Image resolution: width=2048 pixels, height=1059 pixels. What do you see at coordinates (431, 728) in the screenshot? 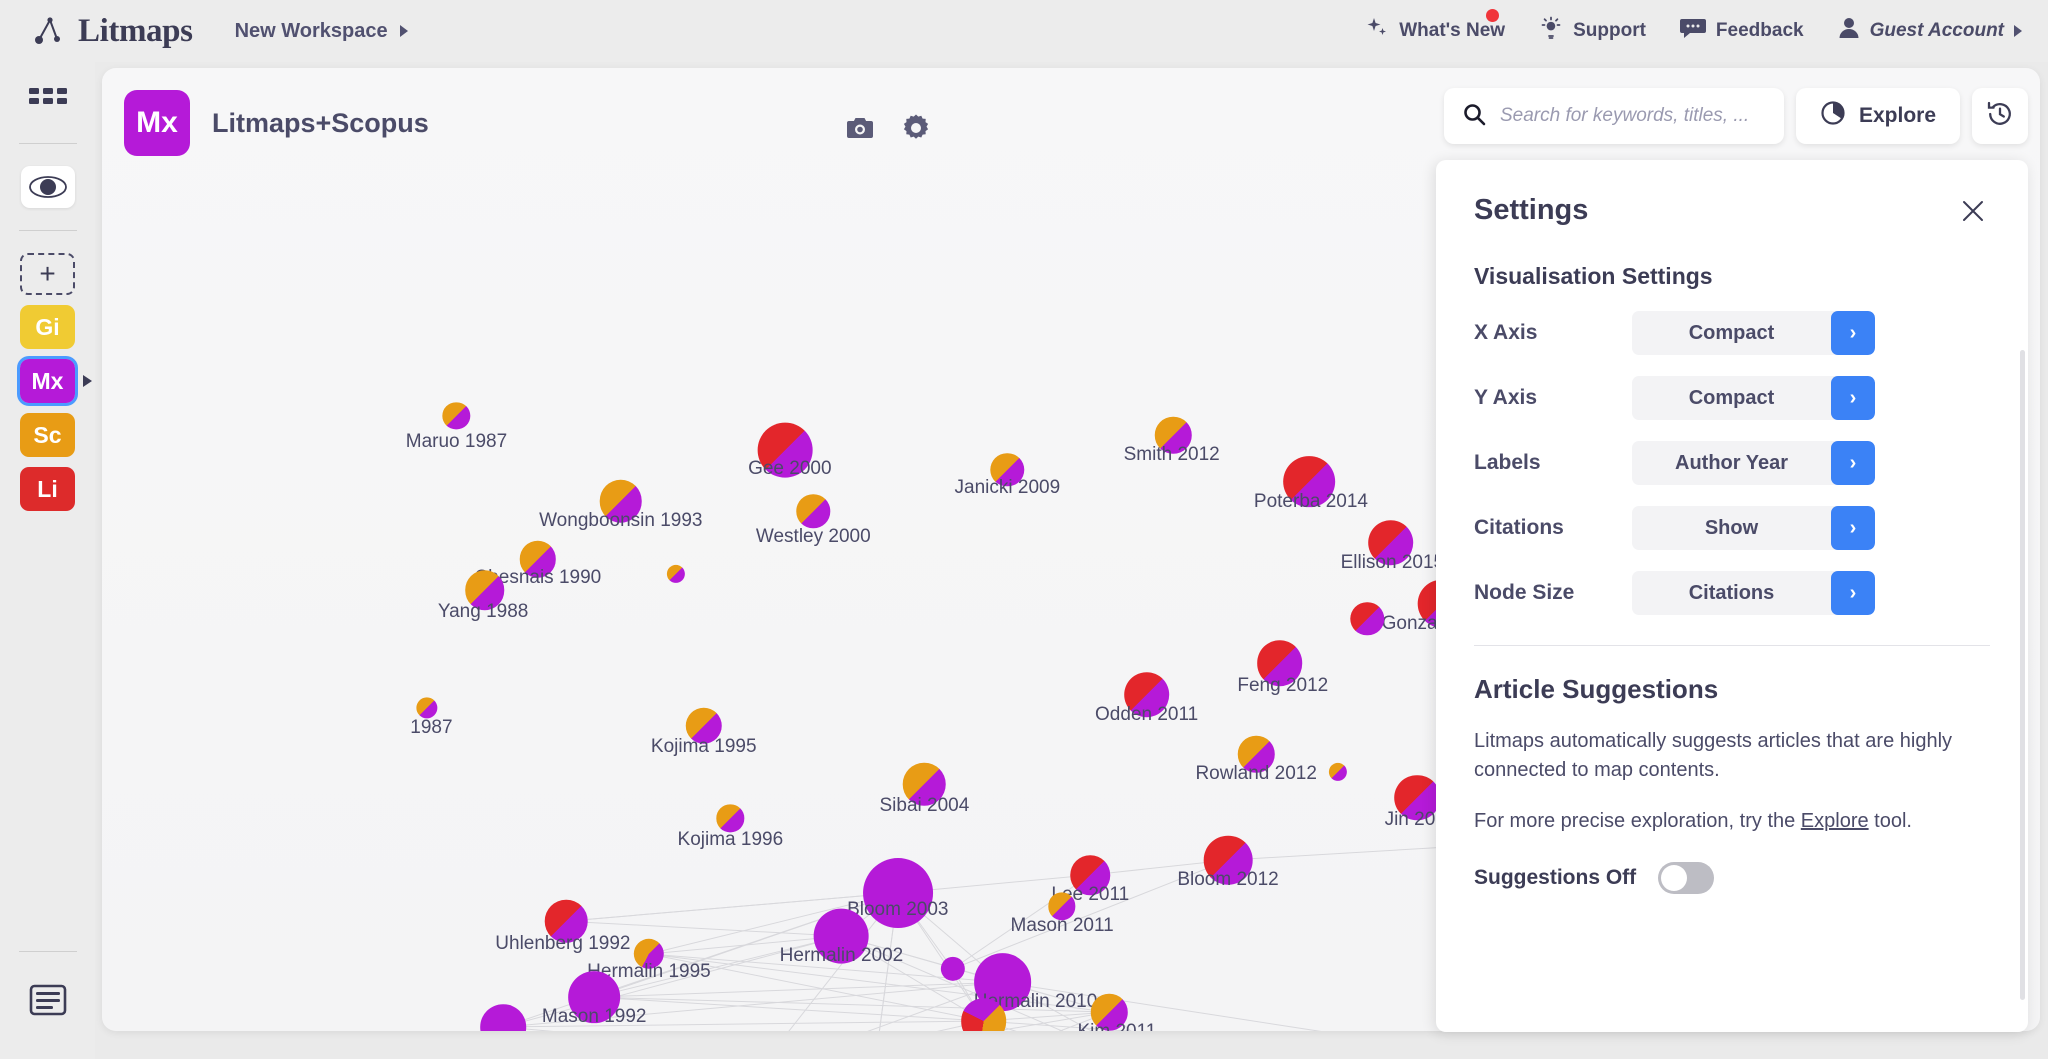
I see `graph-node-label: 1987` at bounding box center [431, 728].